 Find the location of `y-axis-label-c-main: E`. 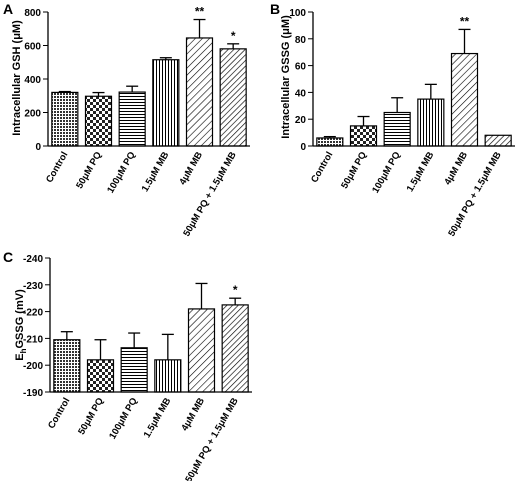

y-axis-label-c-main: E is located at coordinates (20, 356).